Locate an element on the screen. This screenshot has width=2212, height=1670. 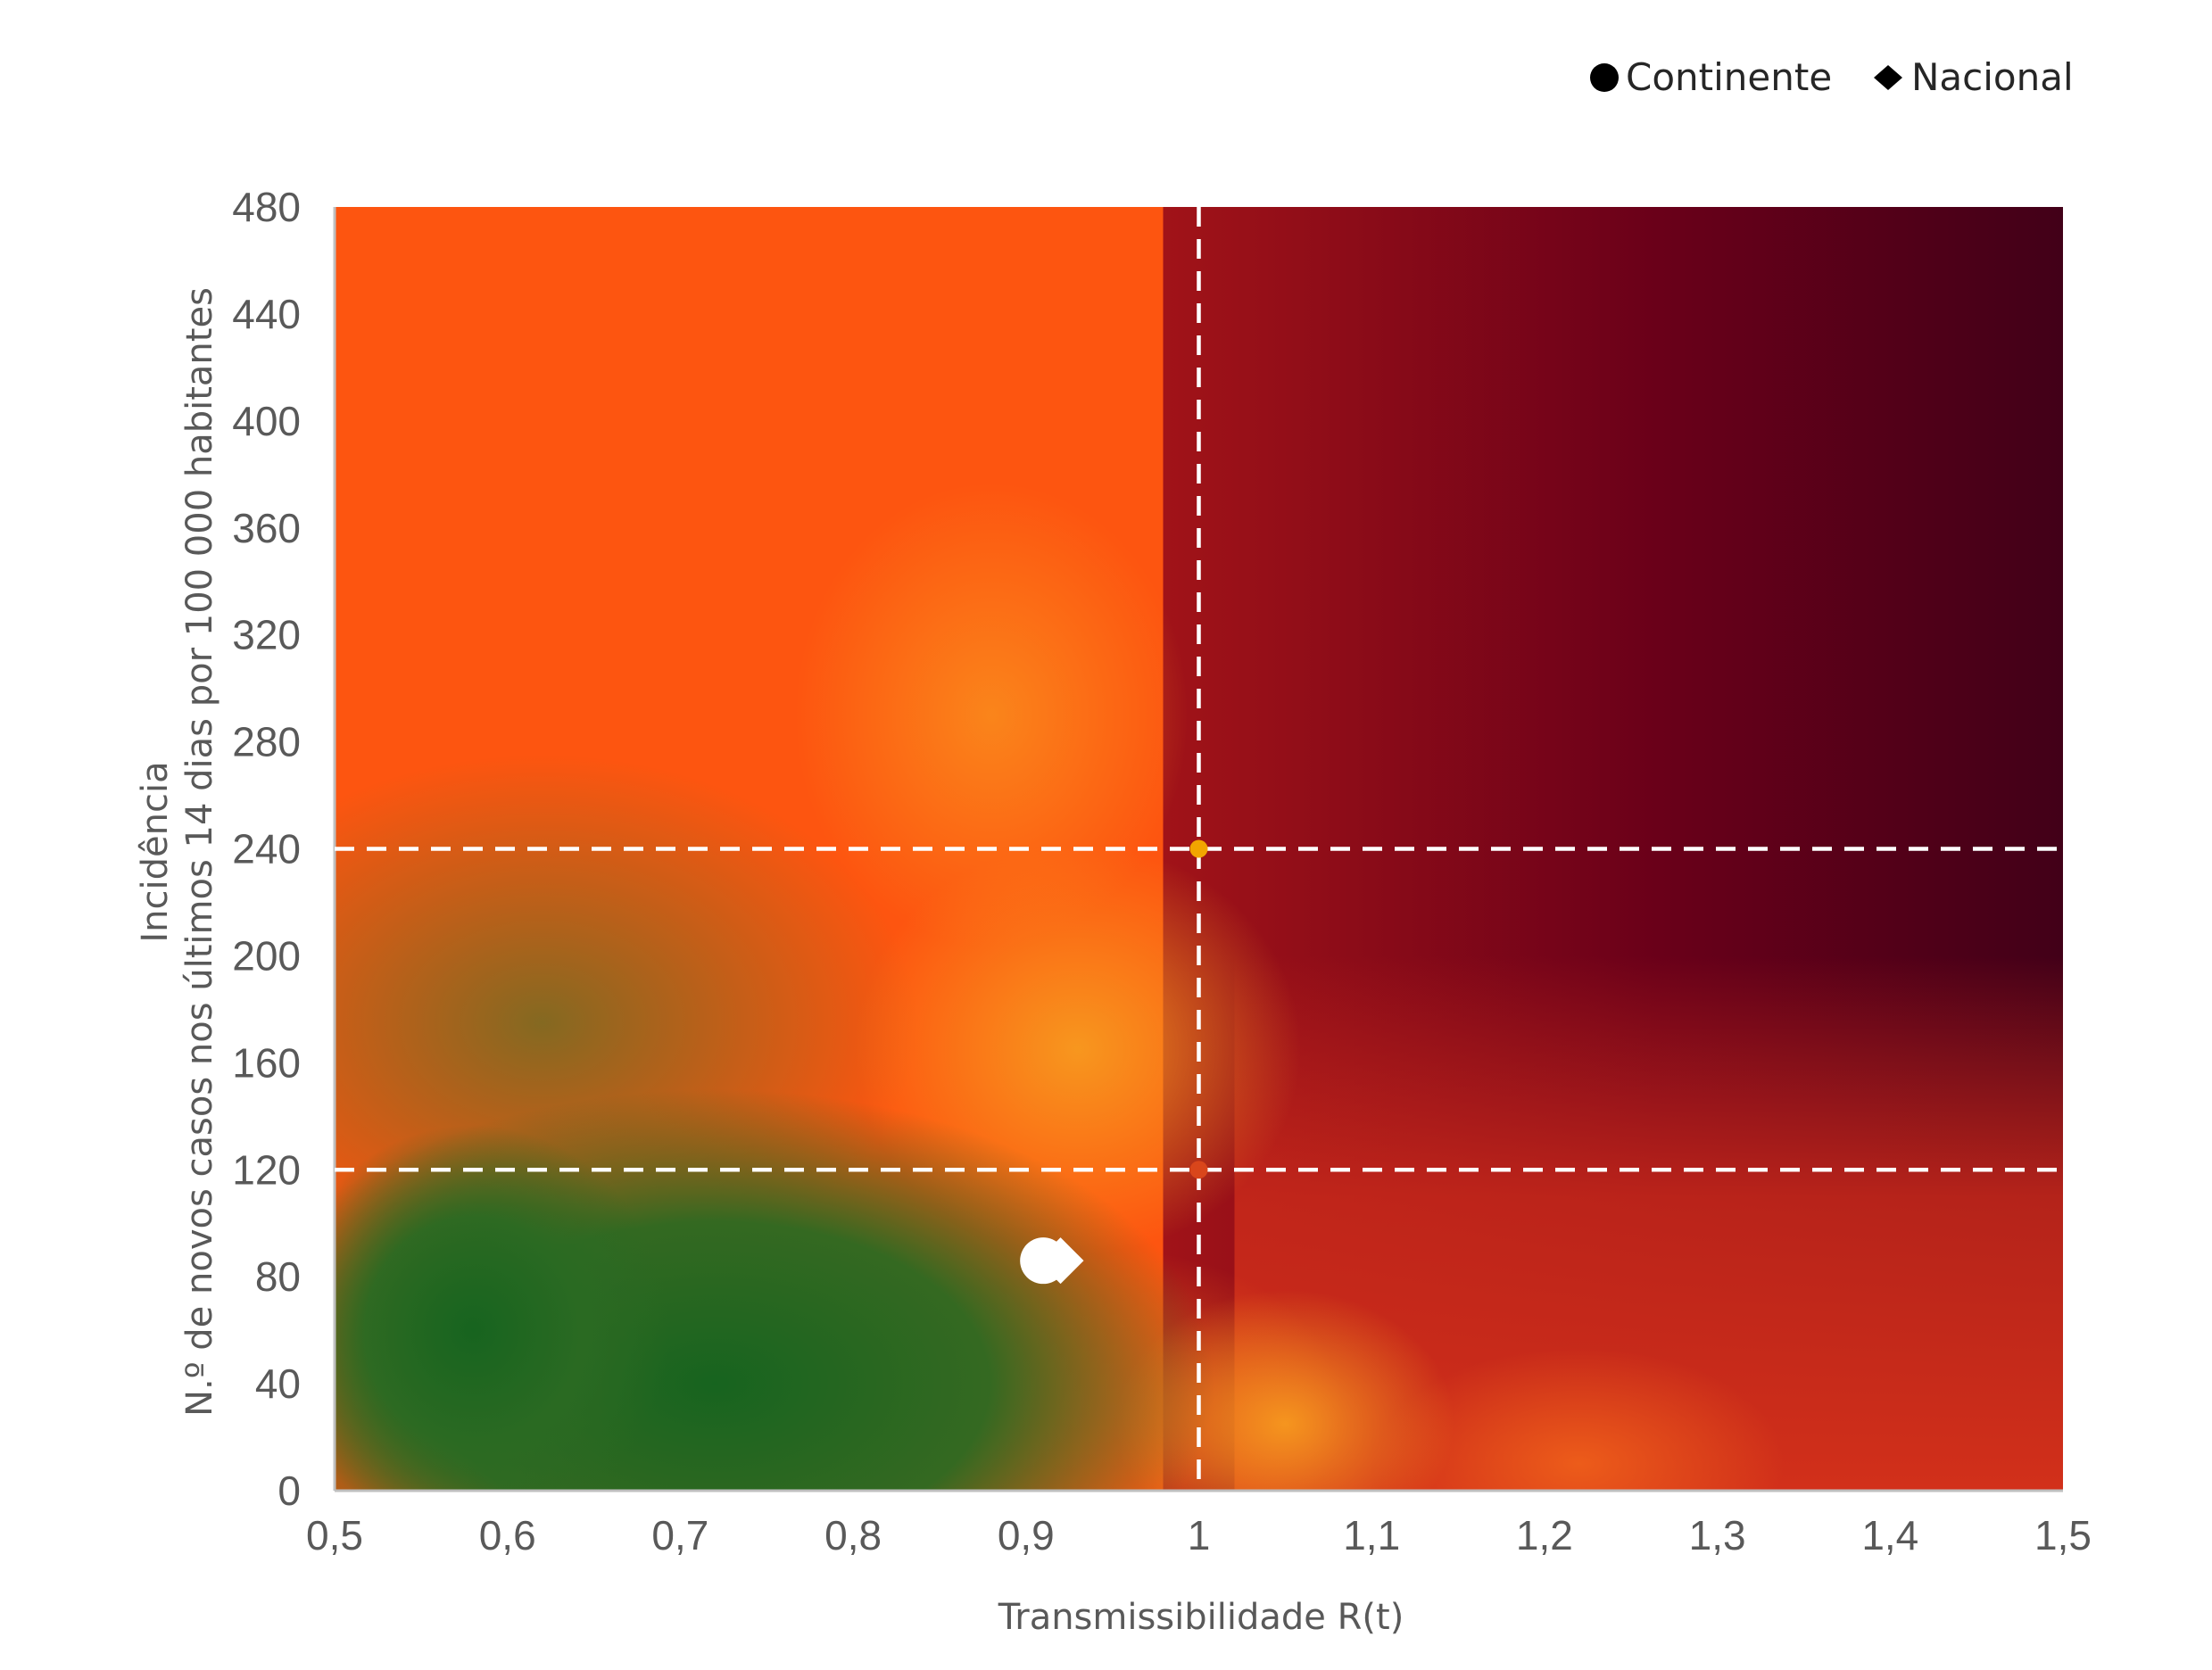
data-points is located at coordinates (1052, 1261).